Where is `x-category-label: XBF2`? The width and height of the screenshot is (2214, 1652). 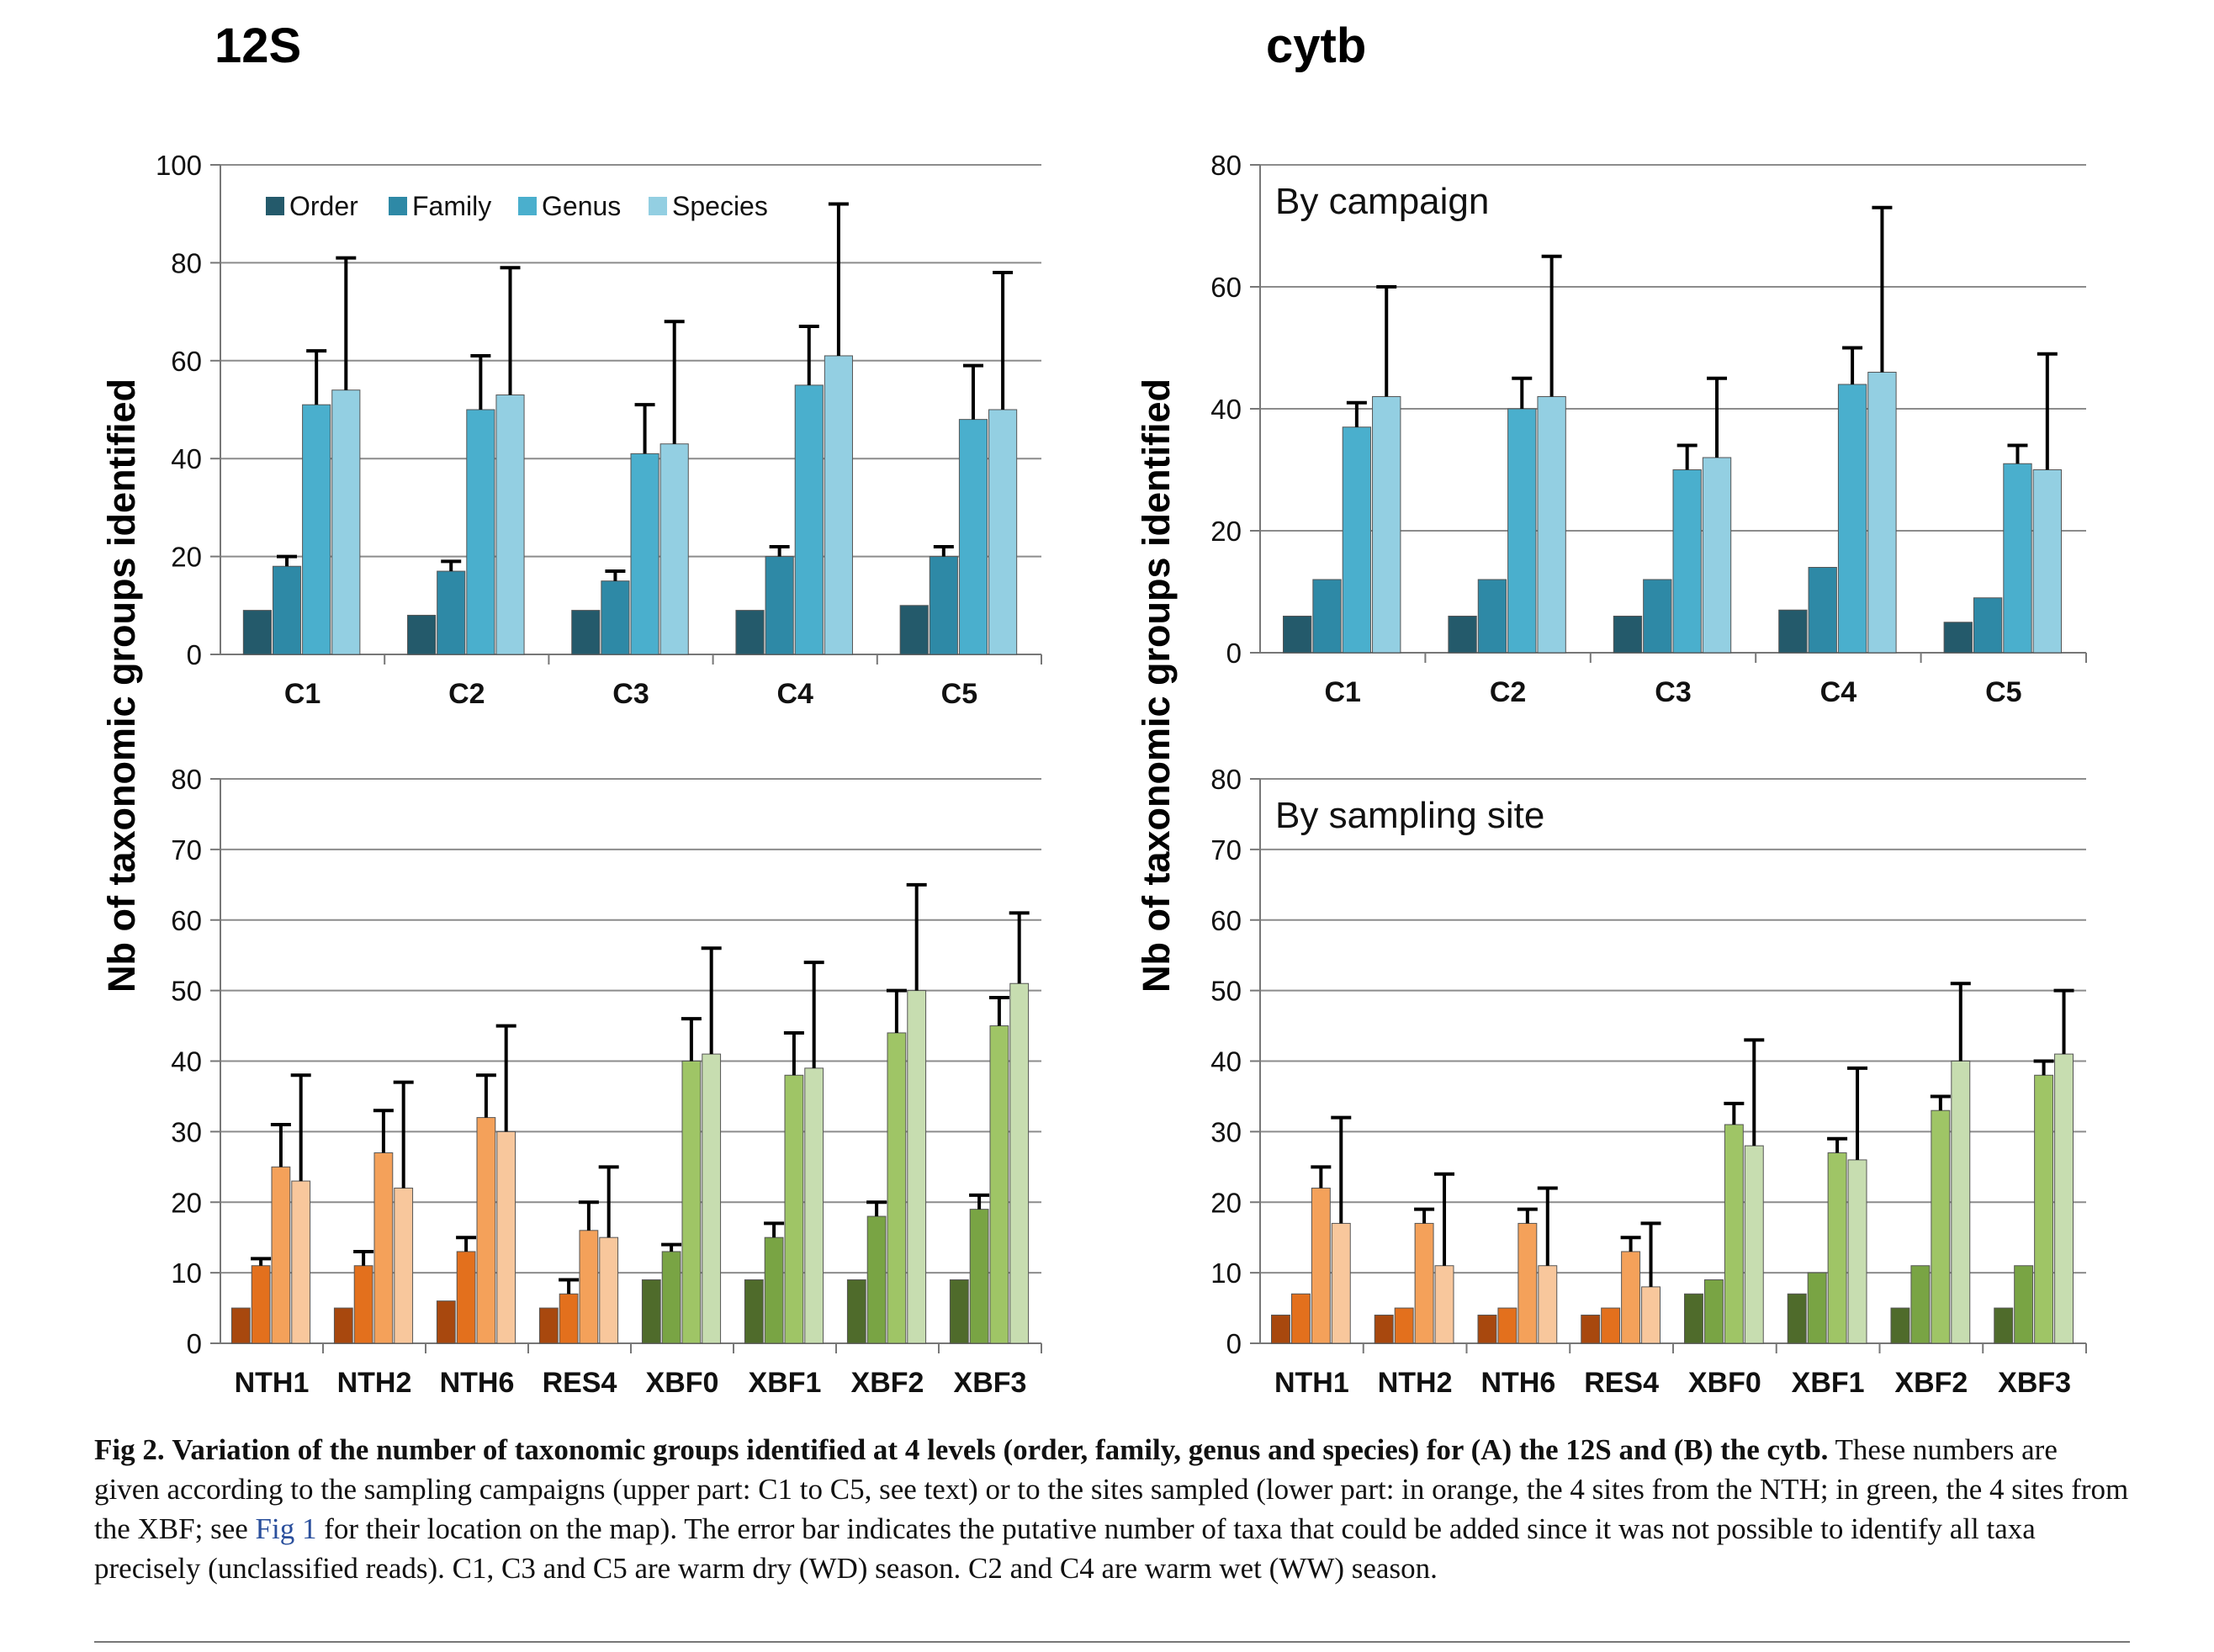 x-category-label: XBF2 is located at coordinates (888, 1383).